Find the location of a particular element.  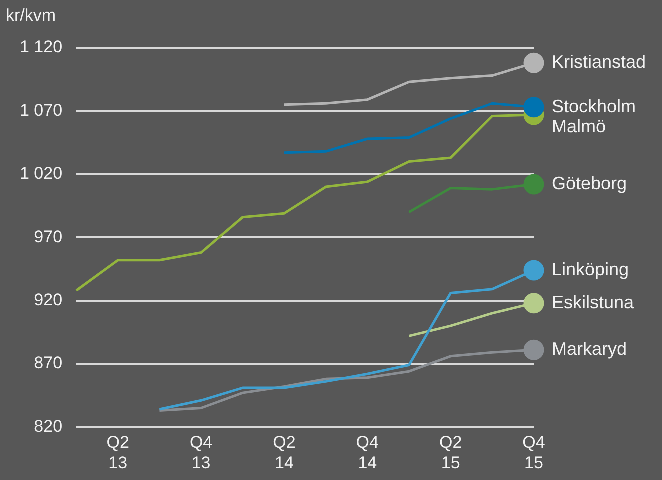

y-axis-title: kr/kvm is located at coordinates (31, 16).